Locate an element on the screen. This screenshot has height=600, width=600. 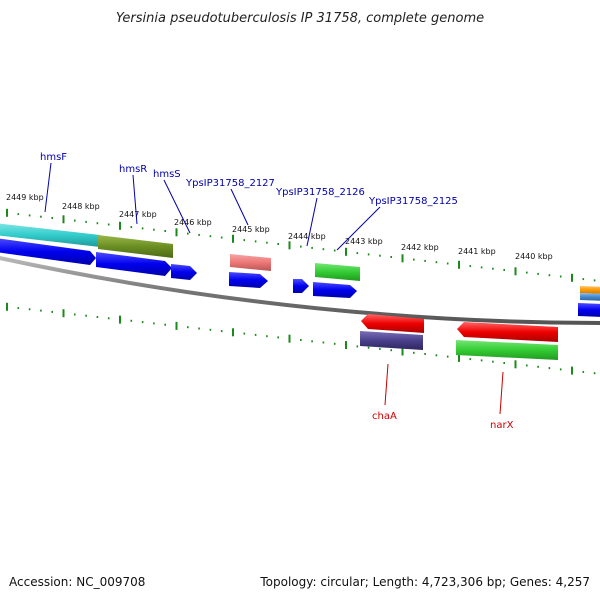
gene-purple is located at coordinates (391, 340).